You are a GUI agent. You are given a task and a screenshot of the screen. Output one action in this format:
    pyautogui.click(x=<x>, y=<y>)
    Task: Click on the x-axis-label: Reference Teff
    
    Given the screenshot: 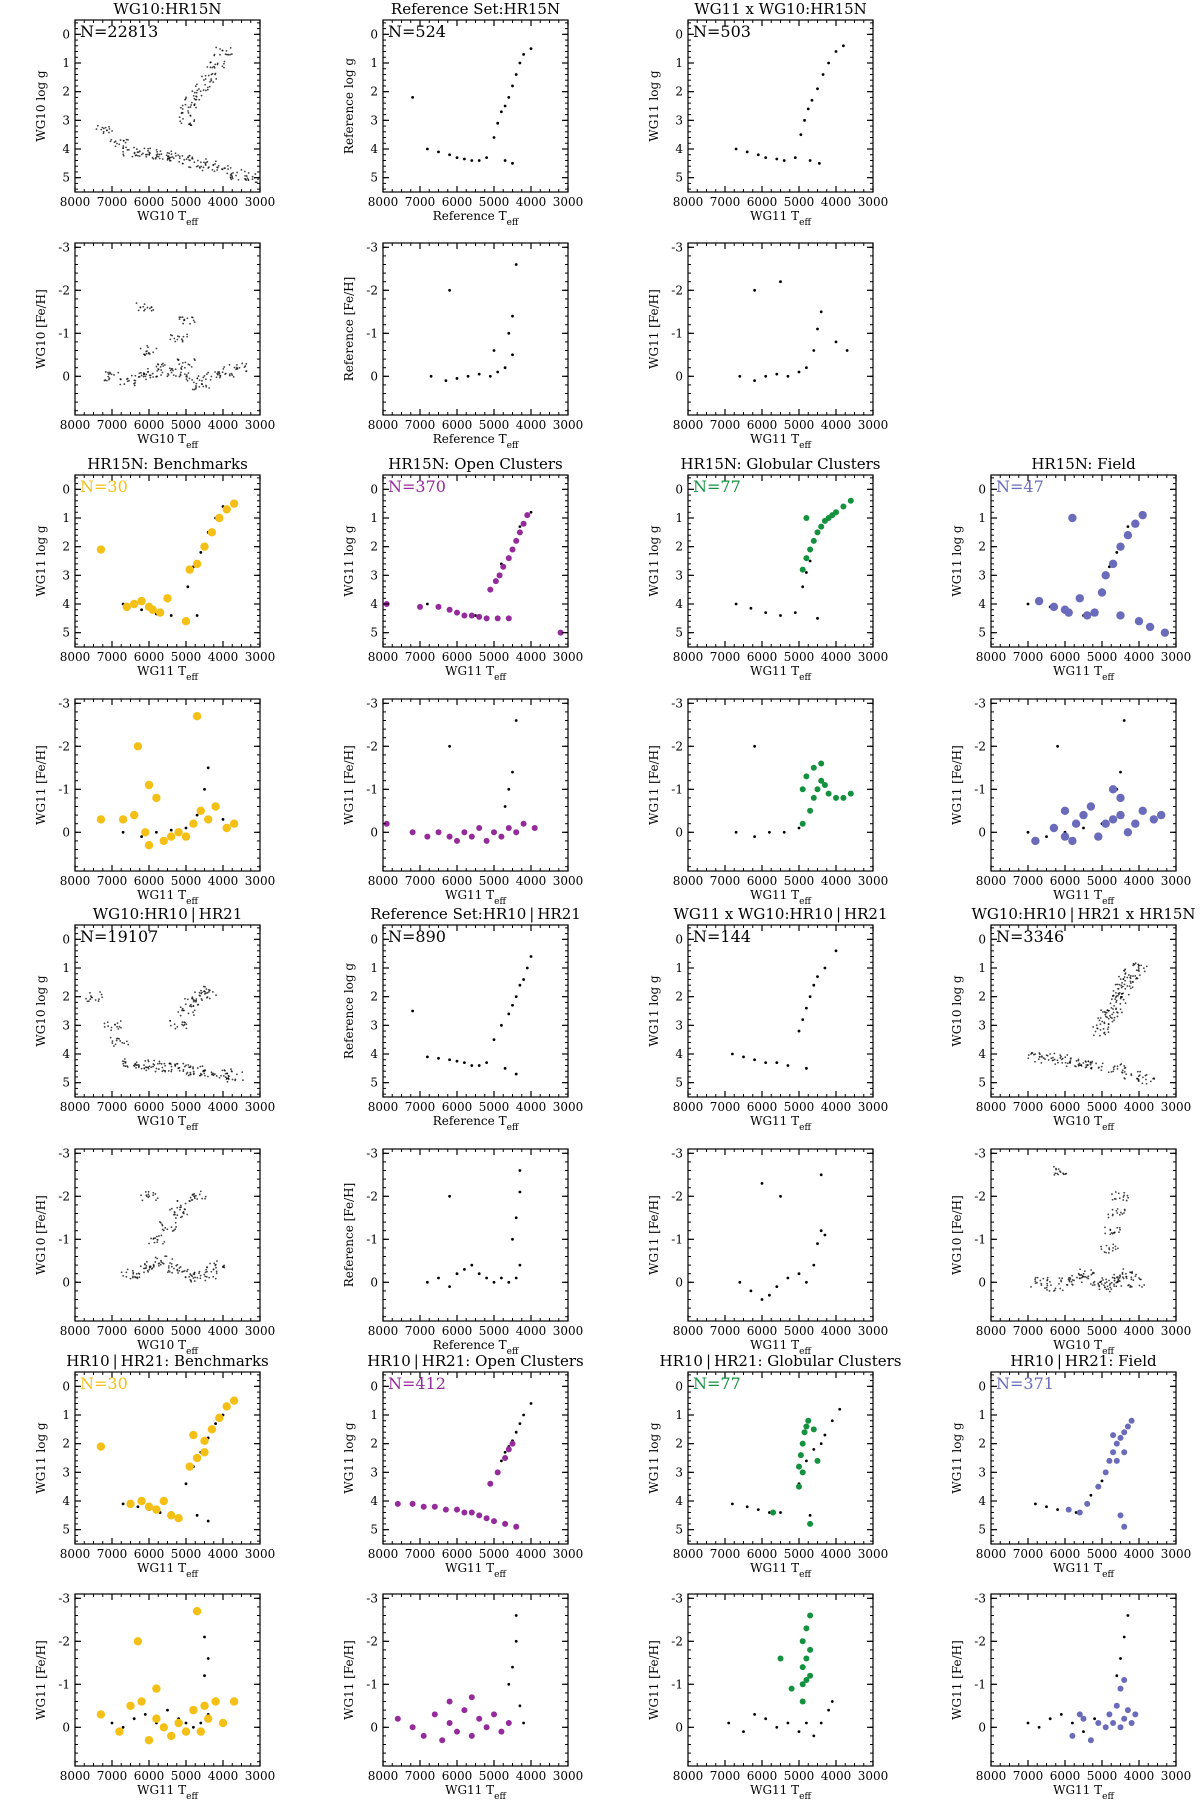 What is the action you would take?
    pyautogui.click(x=476, y=1347)
    